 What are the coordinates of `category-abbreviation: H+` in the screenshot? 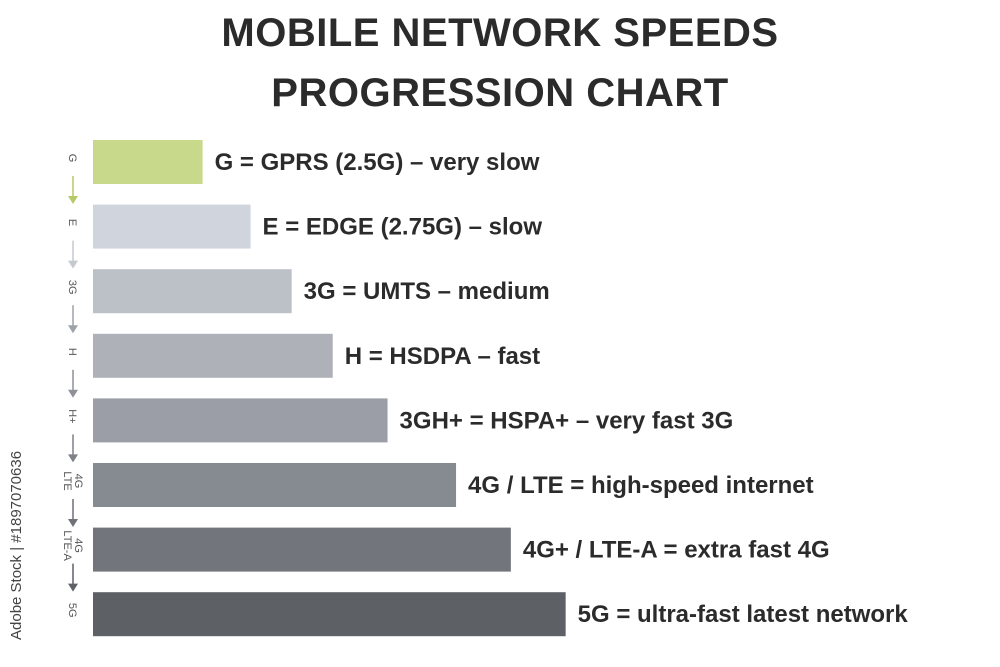 It's located at (72, 416).